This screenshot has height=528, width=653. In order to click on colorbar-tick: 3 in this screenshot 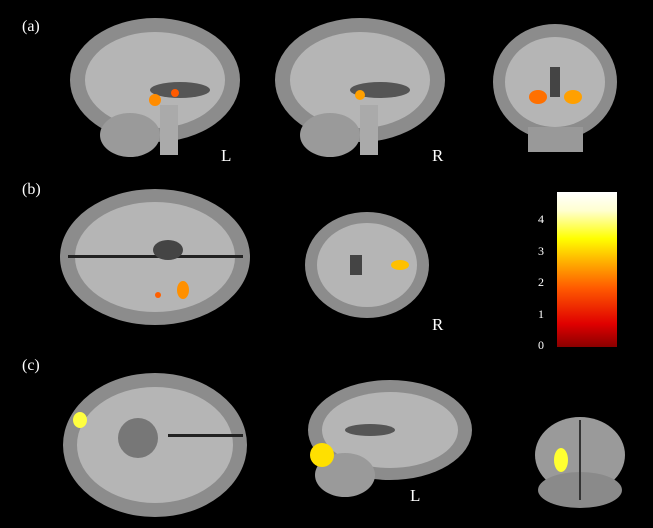, I will do `click(541, 251)`.